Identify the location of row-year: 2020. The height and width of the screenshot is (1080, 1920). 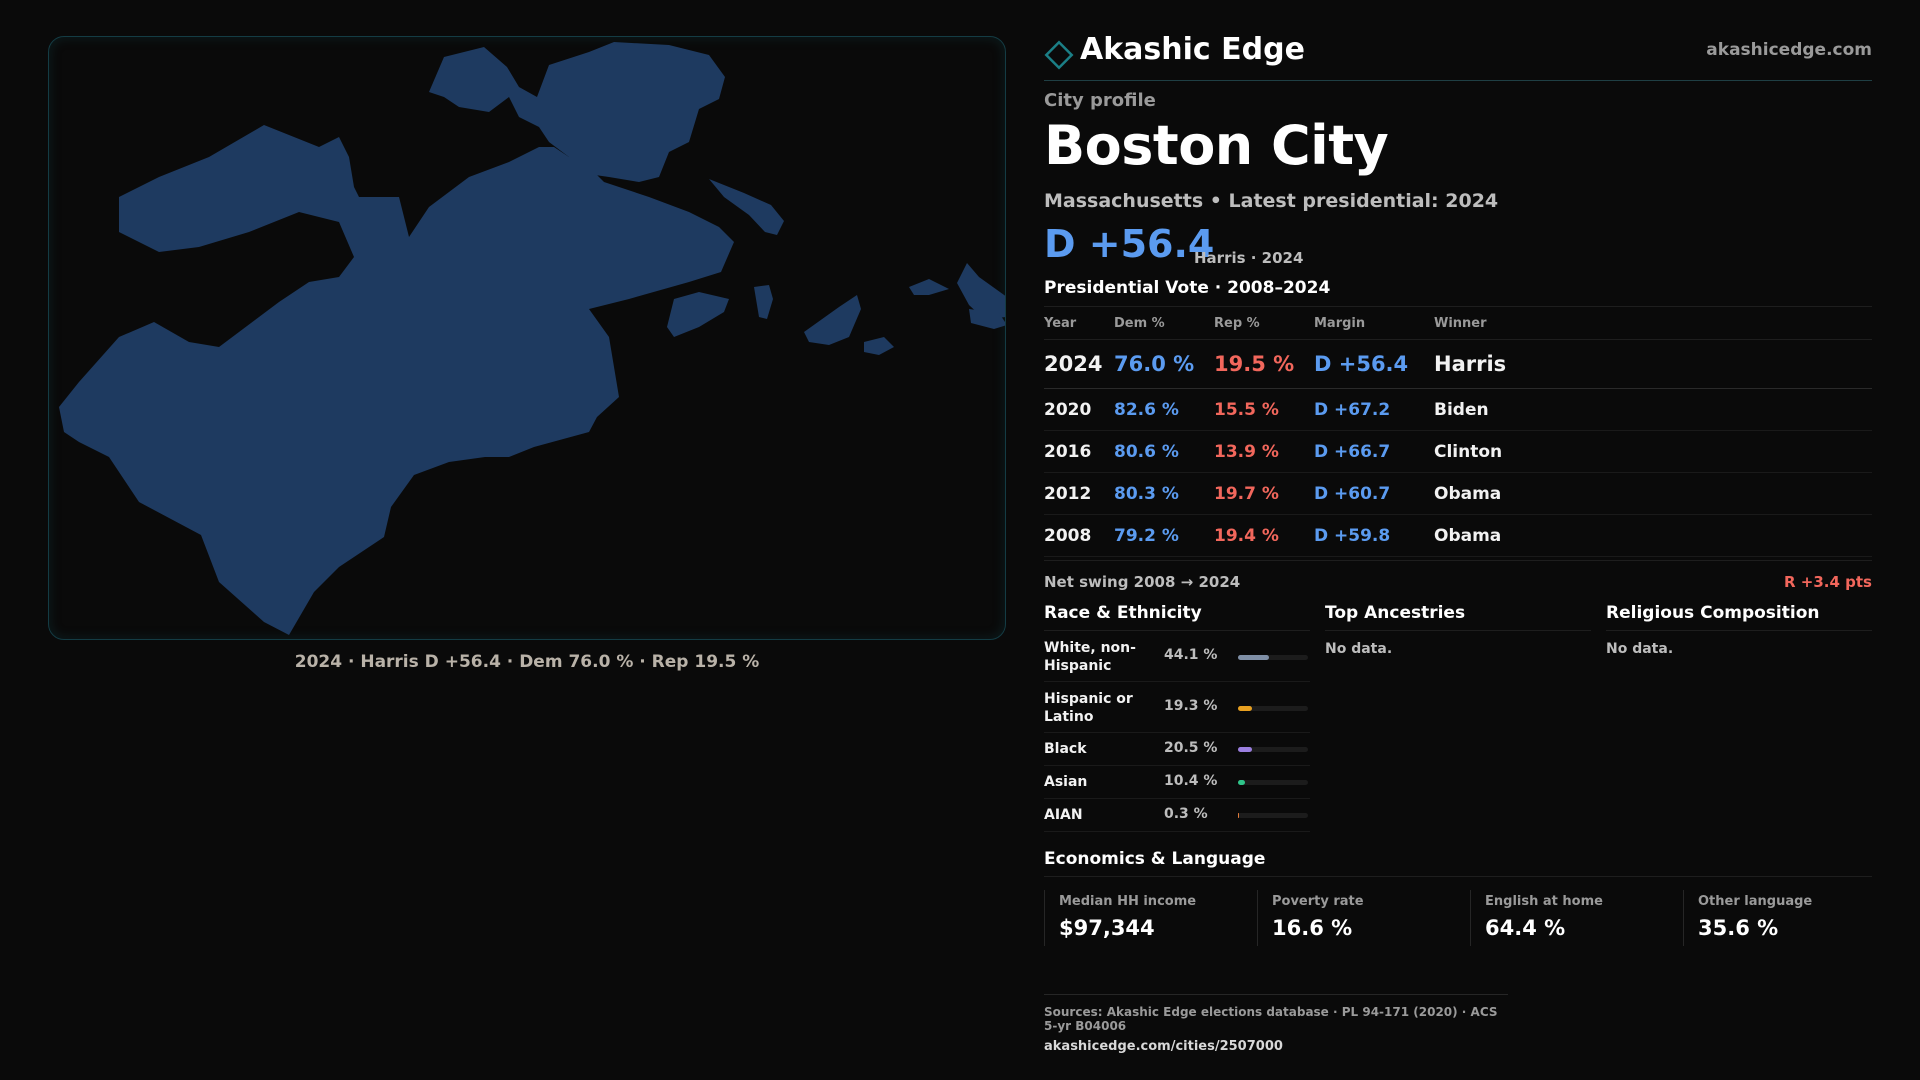
(1079, 409).